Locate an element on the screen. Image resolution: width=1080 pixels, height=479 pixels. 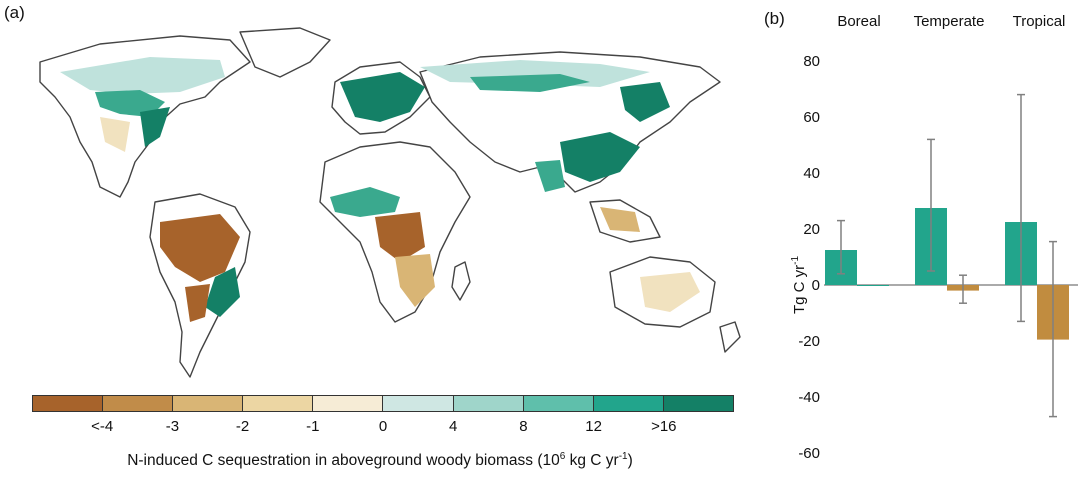
y-tick-label: -40 is located at coordinates (809, 397).